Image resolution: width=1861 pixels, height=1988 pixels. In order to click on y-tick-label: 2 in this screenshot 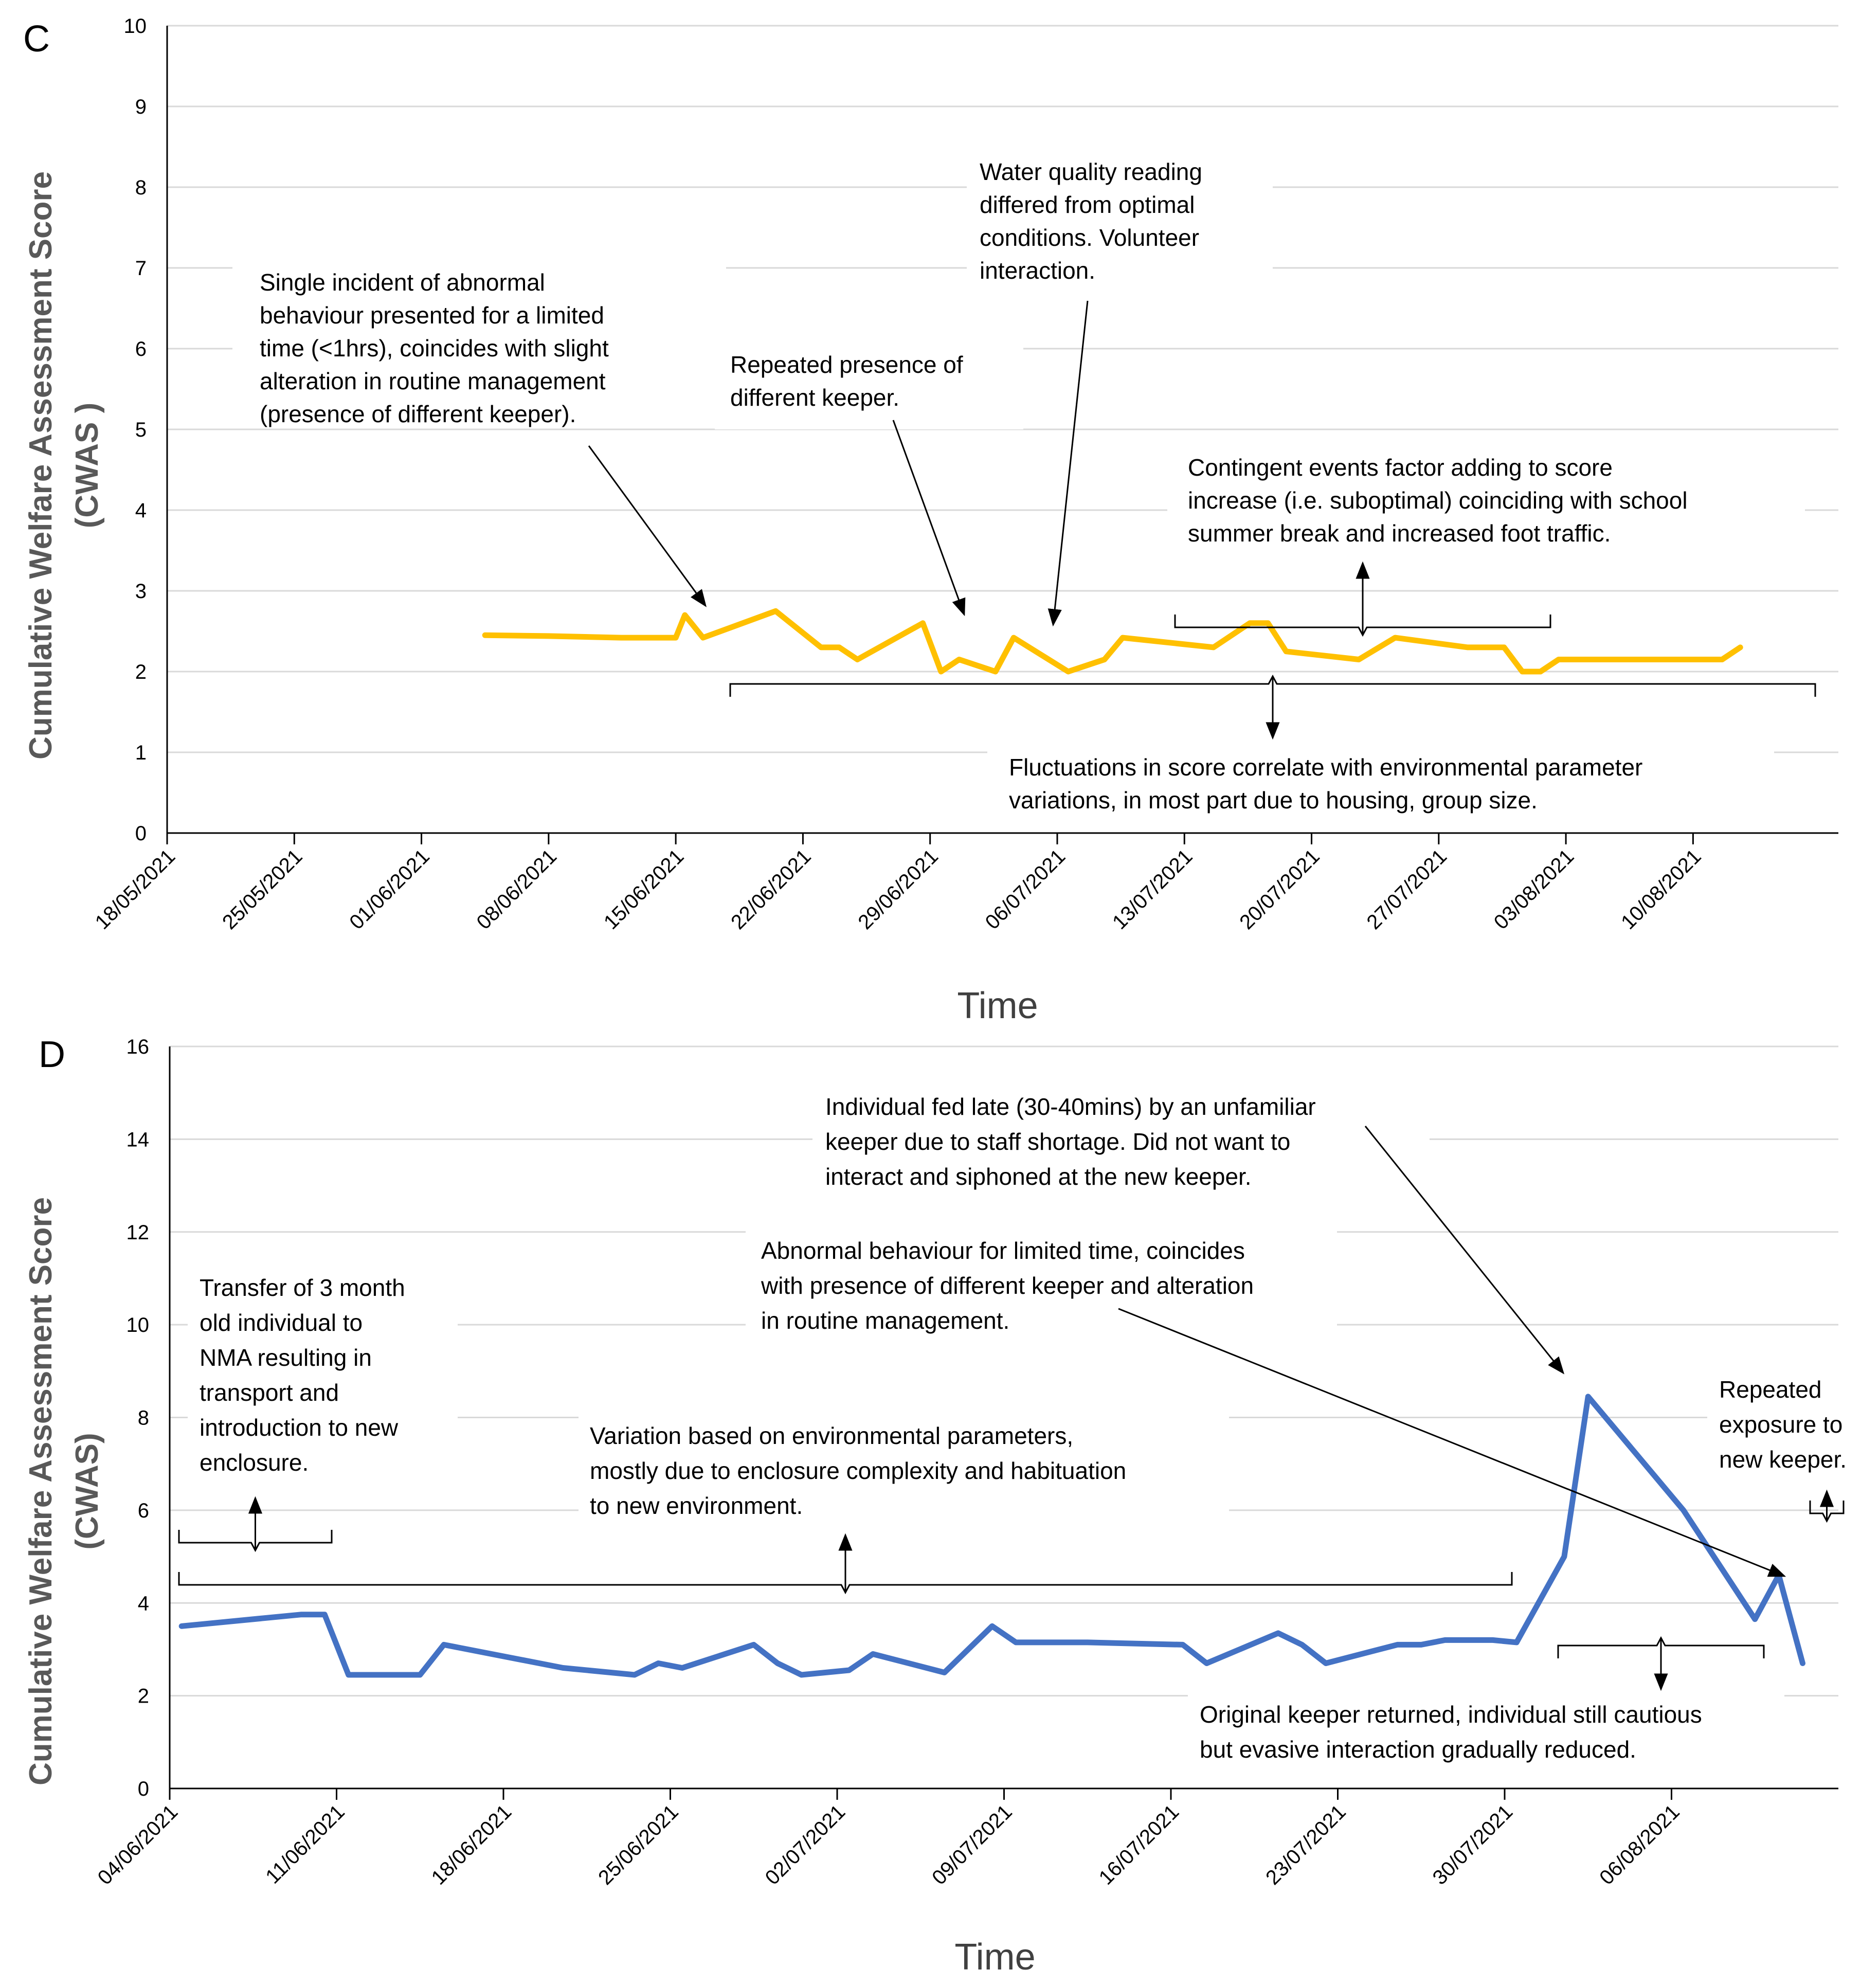, I will do `click(143, 1696)`.